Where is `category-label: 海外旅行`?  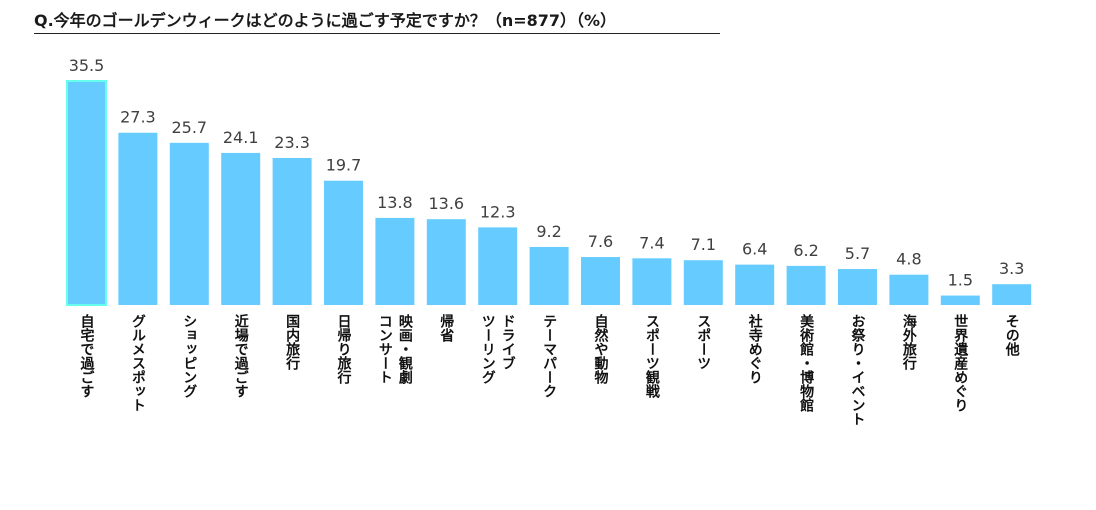
category-label: 海外旅行 is located at coordinates (909, 342).